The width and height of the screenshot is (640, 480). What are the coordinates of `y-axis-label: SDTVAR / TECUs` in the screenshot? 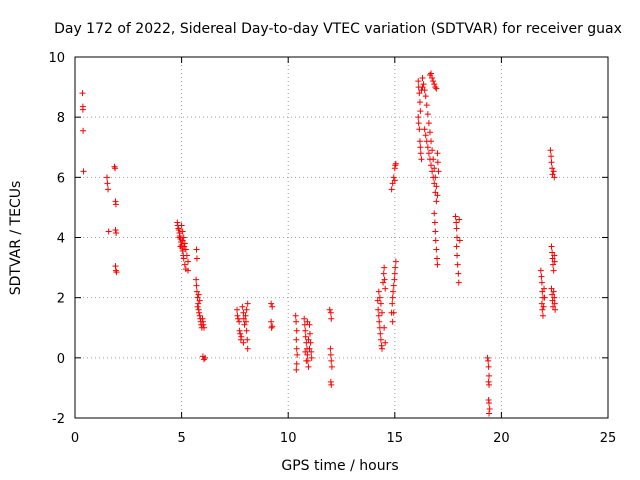 It's located at (16, 238).